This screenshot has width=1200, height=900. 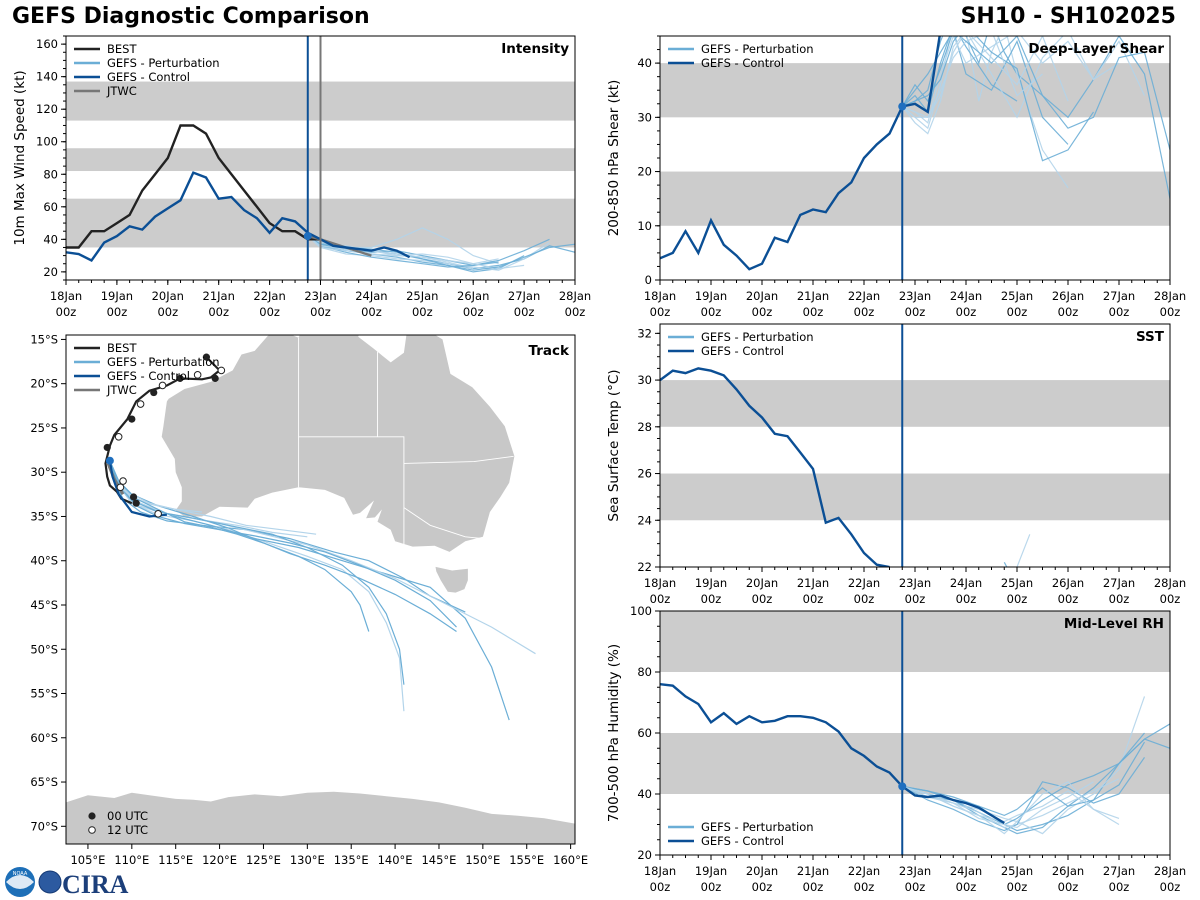 What do you see at coordinates (644, 733) in the screenshot?
I see `y-tick-label: 60` at bounding box center [644, 733].